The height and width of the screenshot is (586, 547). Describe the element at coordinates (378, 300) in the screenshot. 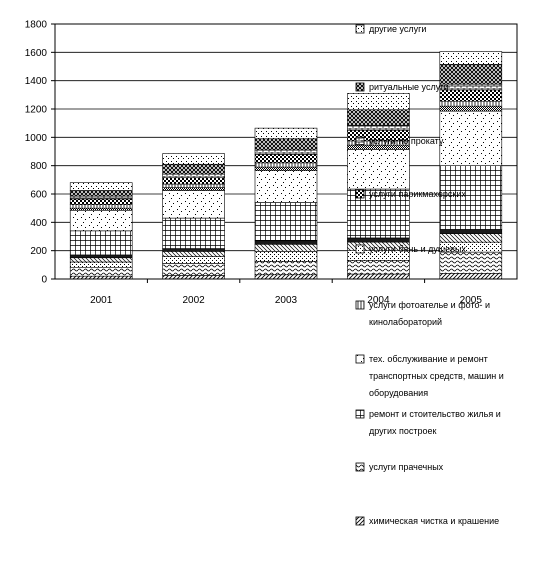

I see `x-tick-label: 2004` at that location.